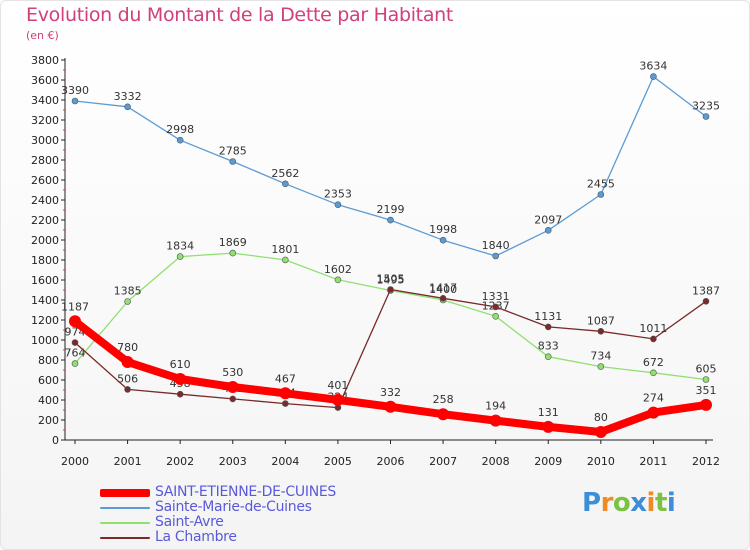 This screenshot has width=750, height=550. Describe the element at coordinates (48, 360) in the screenshot. I see `y-tick-label: 800` at that location.